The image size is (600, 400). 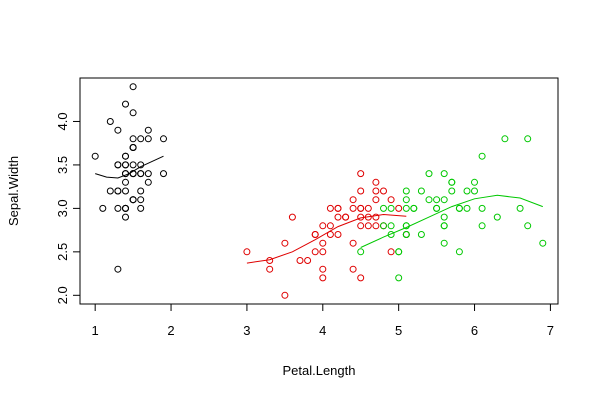 What do you see at coordinates (62, 208) in the screenshot?
I see `y-tick-label: 3.0` at bounding box center [62, 208].